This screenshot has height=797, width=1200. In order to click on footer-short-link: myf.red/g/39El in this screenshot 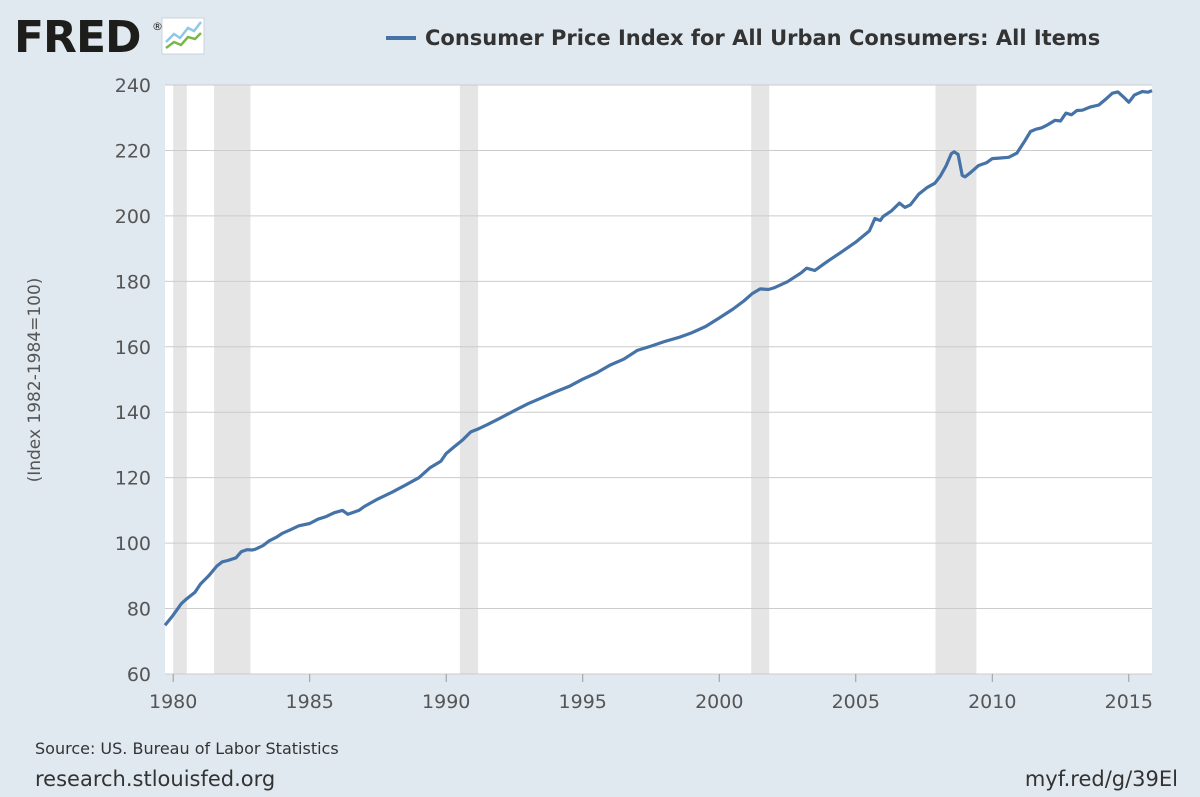, I will do `click(1101, 779)`.